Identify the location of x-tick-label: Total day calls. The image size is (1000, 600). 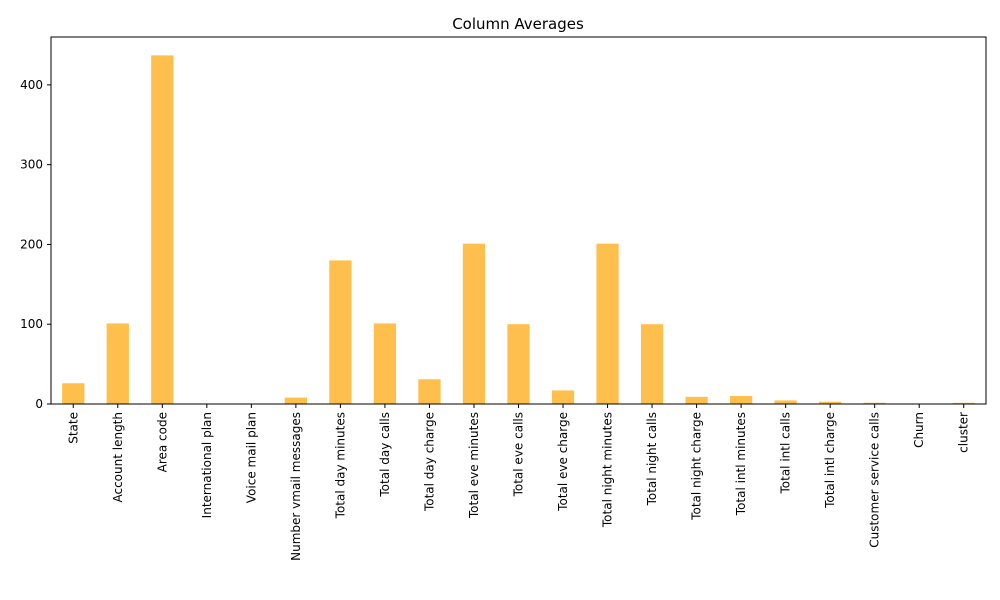
(385, 455).